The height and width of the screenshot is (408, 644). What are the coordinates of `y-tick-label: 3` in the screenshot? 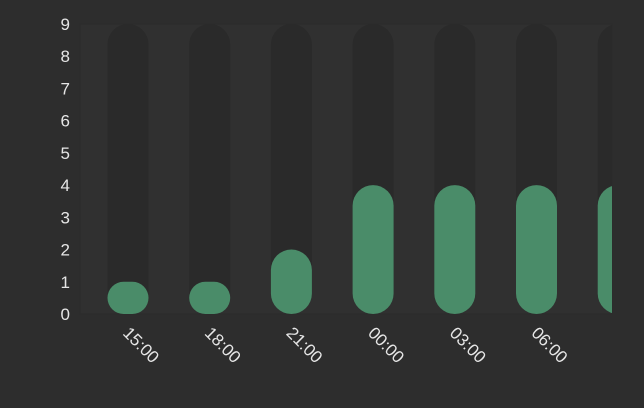 It's located at (65, 217).